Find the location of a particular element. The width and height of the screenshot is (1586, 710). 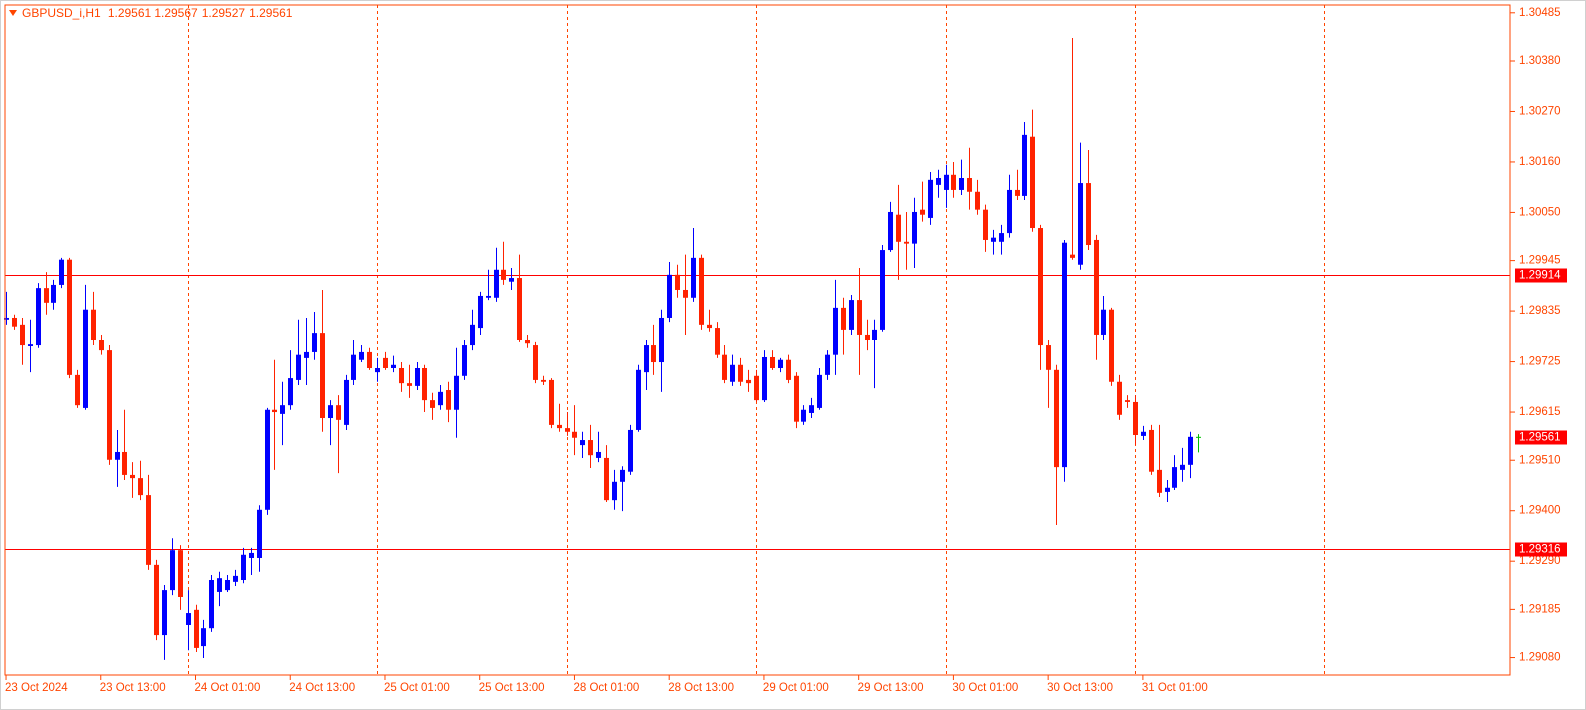

y-tick-label: 1.30050 is located at coordinates (1540, 212).